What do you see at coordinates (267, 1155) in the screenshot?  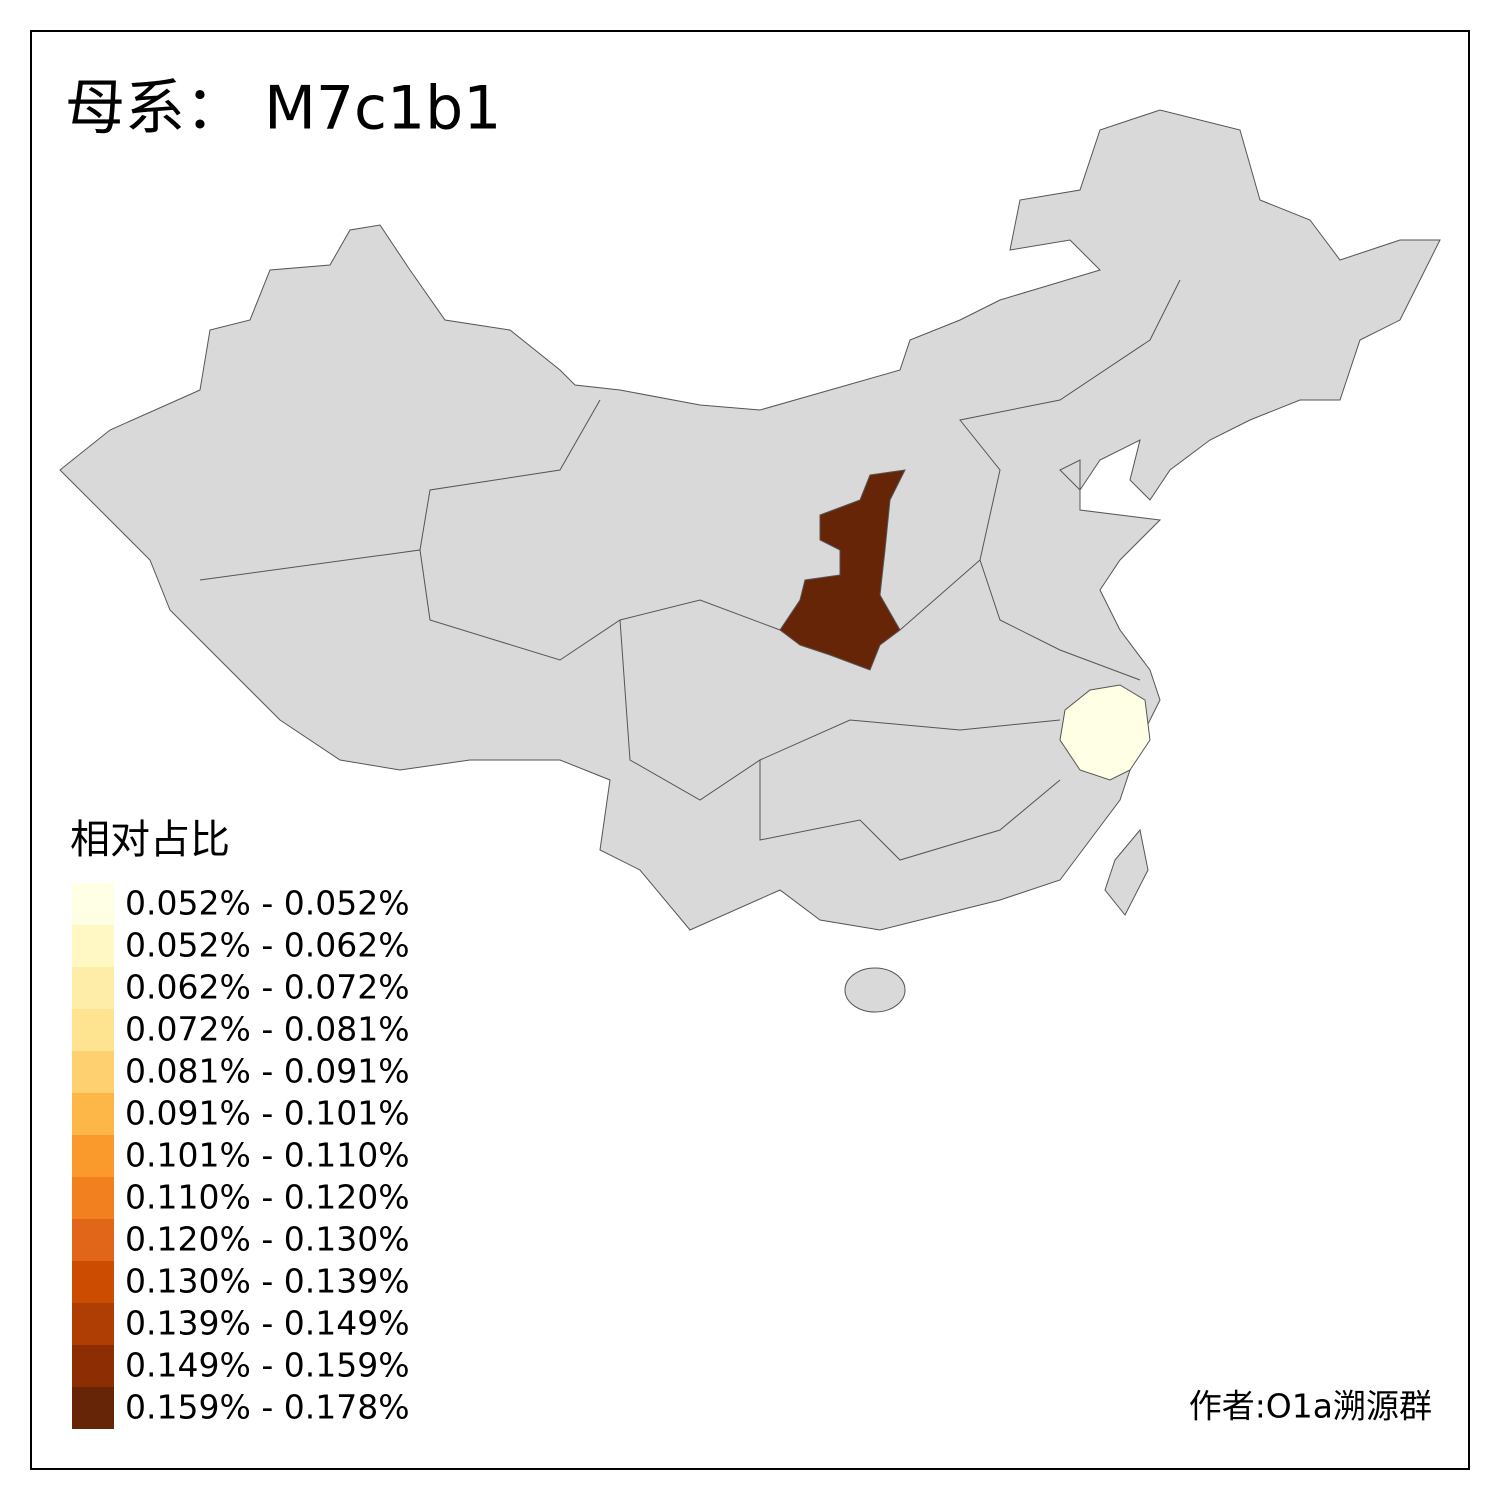 I see `legend-label: 0.101% - 0.110%` at bounding box center [267, 1155].